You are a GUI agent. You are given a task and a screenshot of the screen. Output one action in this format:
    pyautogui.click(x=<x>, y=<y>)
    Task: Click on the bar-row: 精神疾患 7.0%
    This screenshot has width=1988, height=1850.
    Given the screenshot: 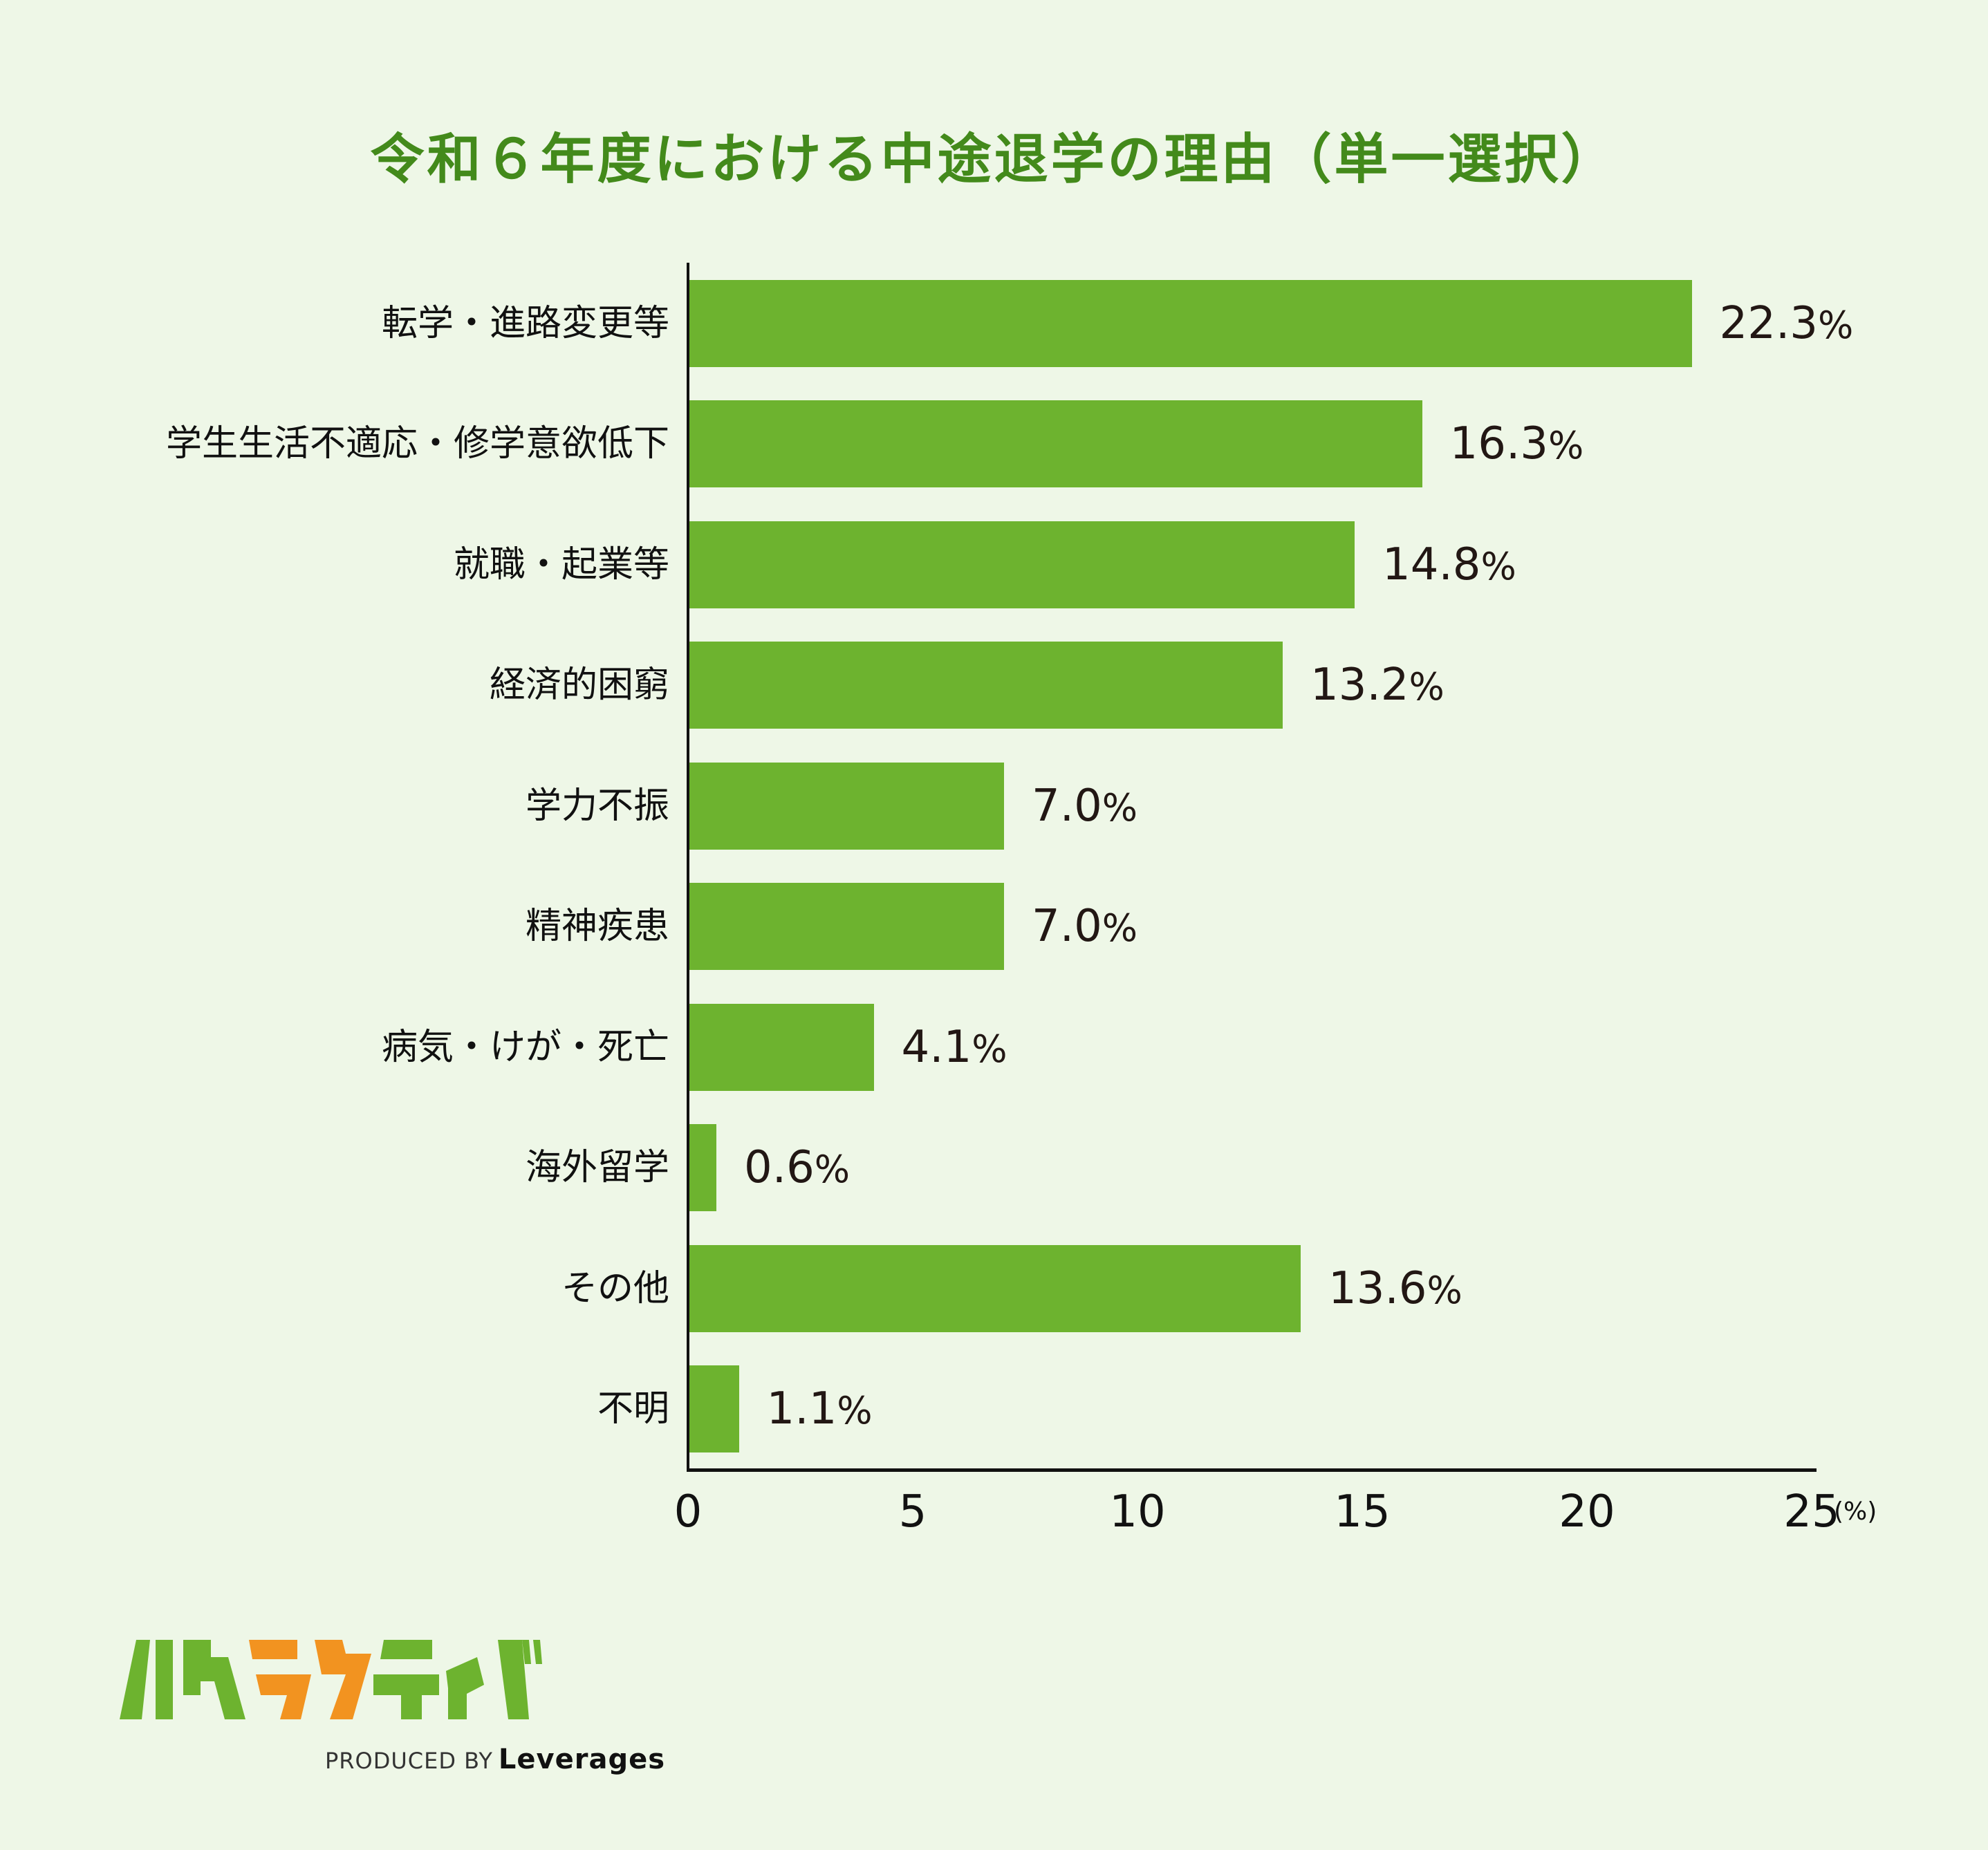 What is the action you would take?
    pyautogui.click(x=994, y=927)
    